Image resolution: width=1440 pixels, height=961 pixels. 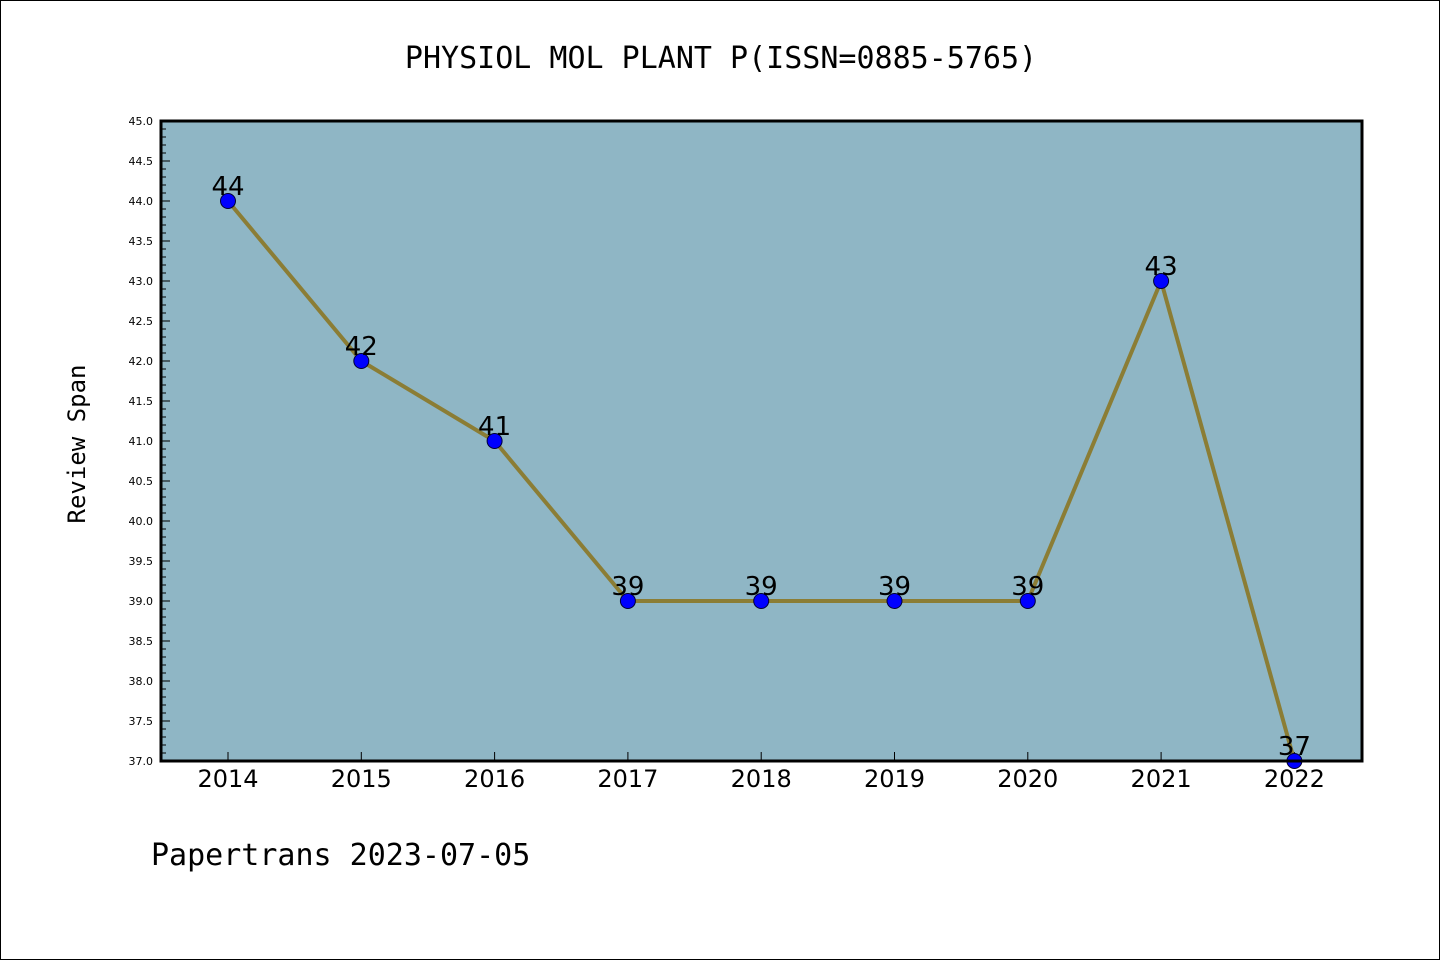 What do you see at coordinates (141, 641) in the screenshot?
I see `y-tick-label: 38.5` at bounding box center [141, 641].